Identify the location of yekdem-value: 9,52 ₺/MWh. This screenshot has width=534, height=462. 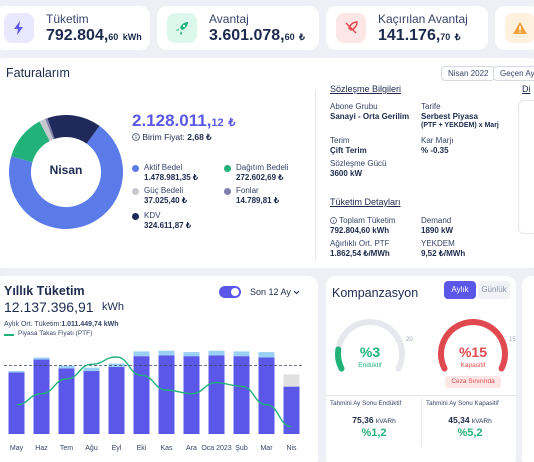
(443, 253).